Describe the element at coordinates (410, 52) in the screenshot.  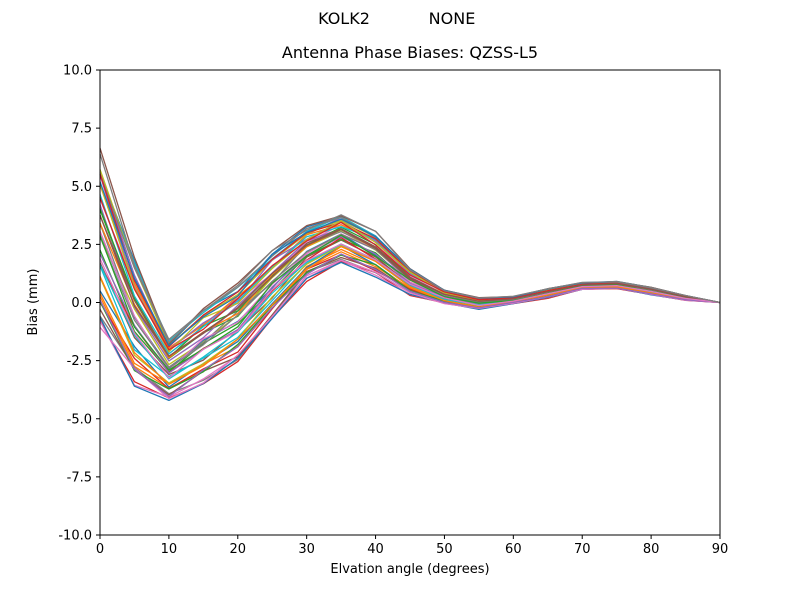
I see `chart-title: Antenna Phase Biases: QZSS-L5` at that location.